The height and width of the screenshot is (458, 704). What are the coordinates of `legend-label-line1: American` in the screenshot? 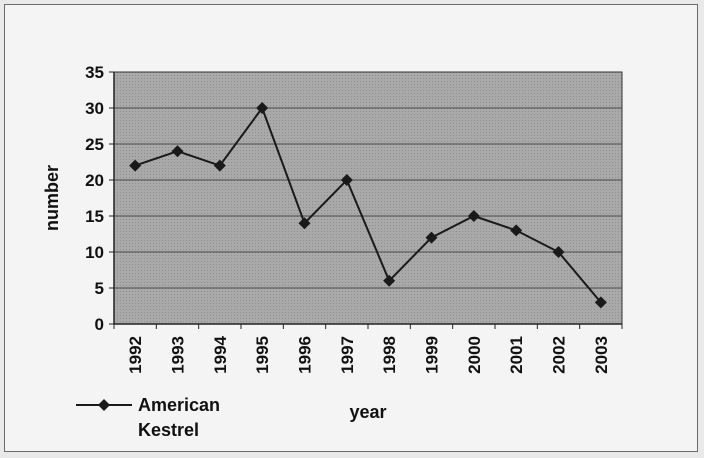 It's located at (179, 405).